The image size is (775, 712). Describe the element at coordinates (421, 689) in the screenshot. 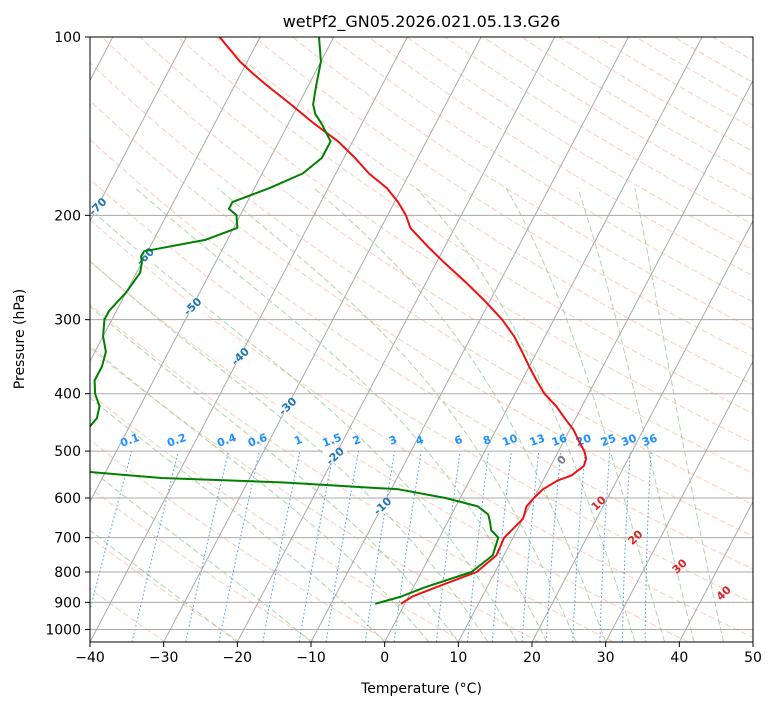

I see `x-axis-label: Temperature (°C)` at that location.